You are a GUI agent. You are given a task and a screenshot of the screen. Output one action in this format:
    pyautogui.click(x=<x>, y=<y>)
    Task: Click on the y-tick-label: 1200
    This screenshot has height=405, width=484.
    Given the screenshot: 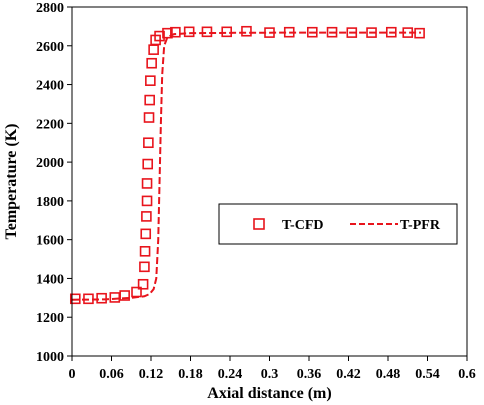 What is the action you would take?
    pyautogui.click(x=50, y=318)
    